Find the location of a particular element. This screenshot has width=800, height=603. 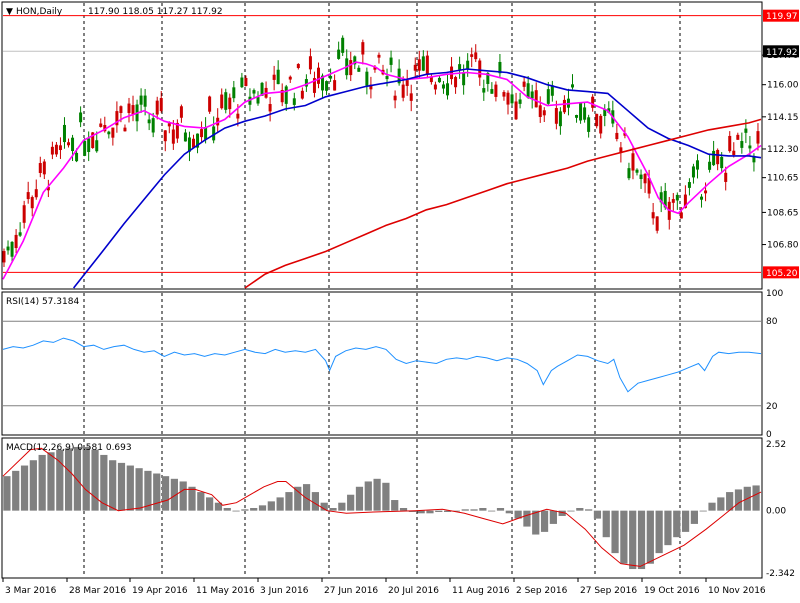

rsi-line is located at coordinates (382, 365).